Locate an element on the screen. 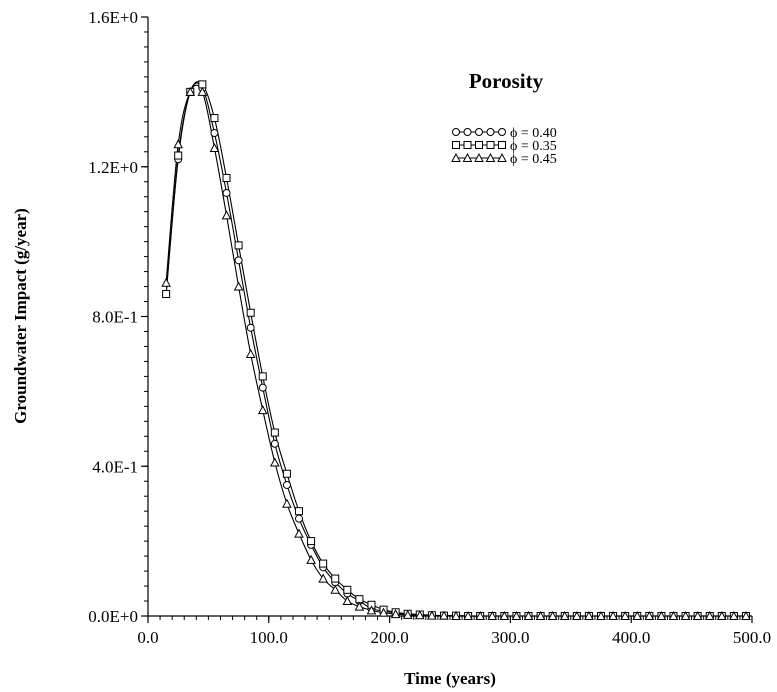  y-ticks: 0.0E+0 4.0E-1 8.0E-1 1.2E+0 1.6E+0 is located at coordinates (118, 317).